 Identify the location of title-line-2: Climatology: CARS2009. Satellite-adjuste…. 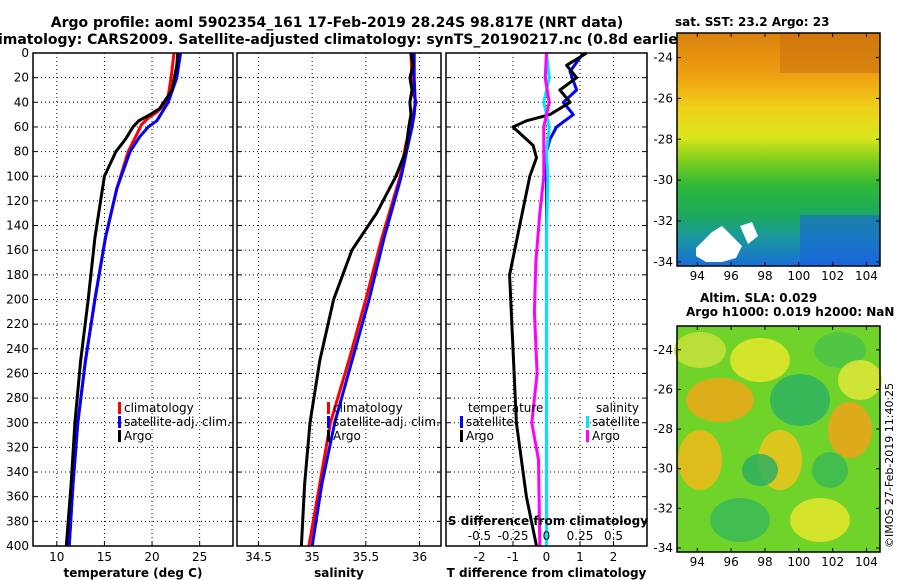
(345, 40).